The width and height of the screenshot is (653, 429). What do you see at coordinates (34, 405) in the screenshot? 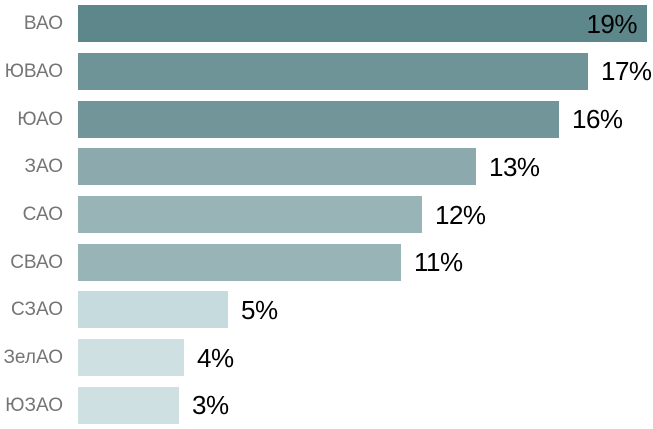
I see `category-label: ЮЗАО` at bounding box center [34, 405].